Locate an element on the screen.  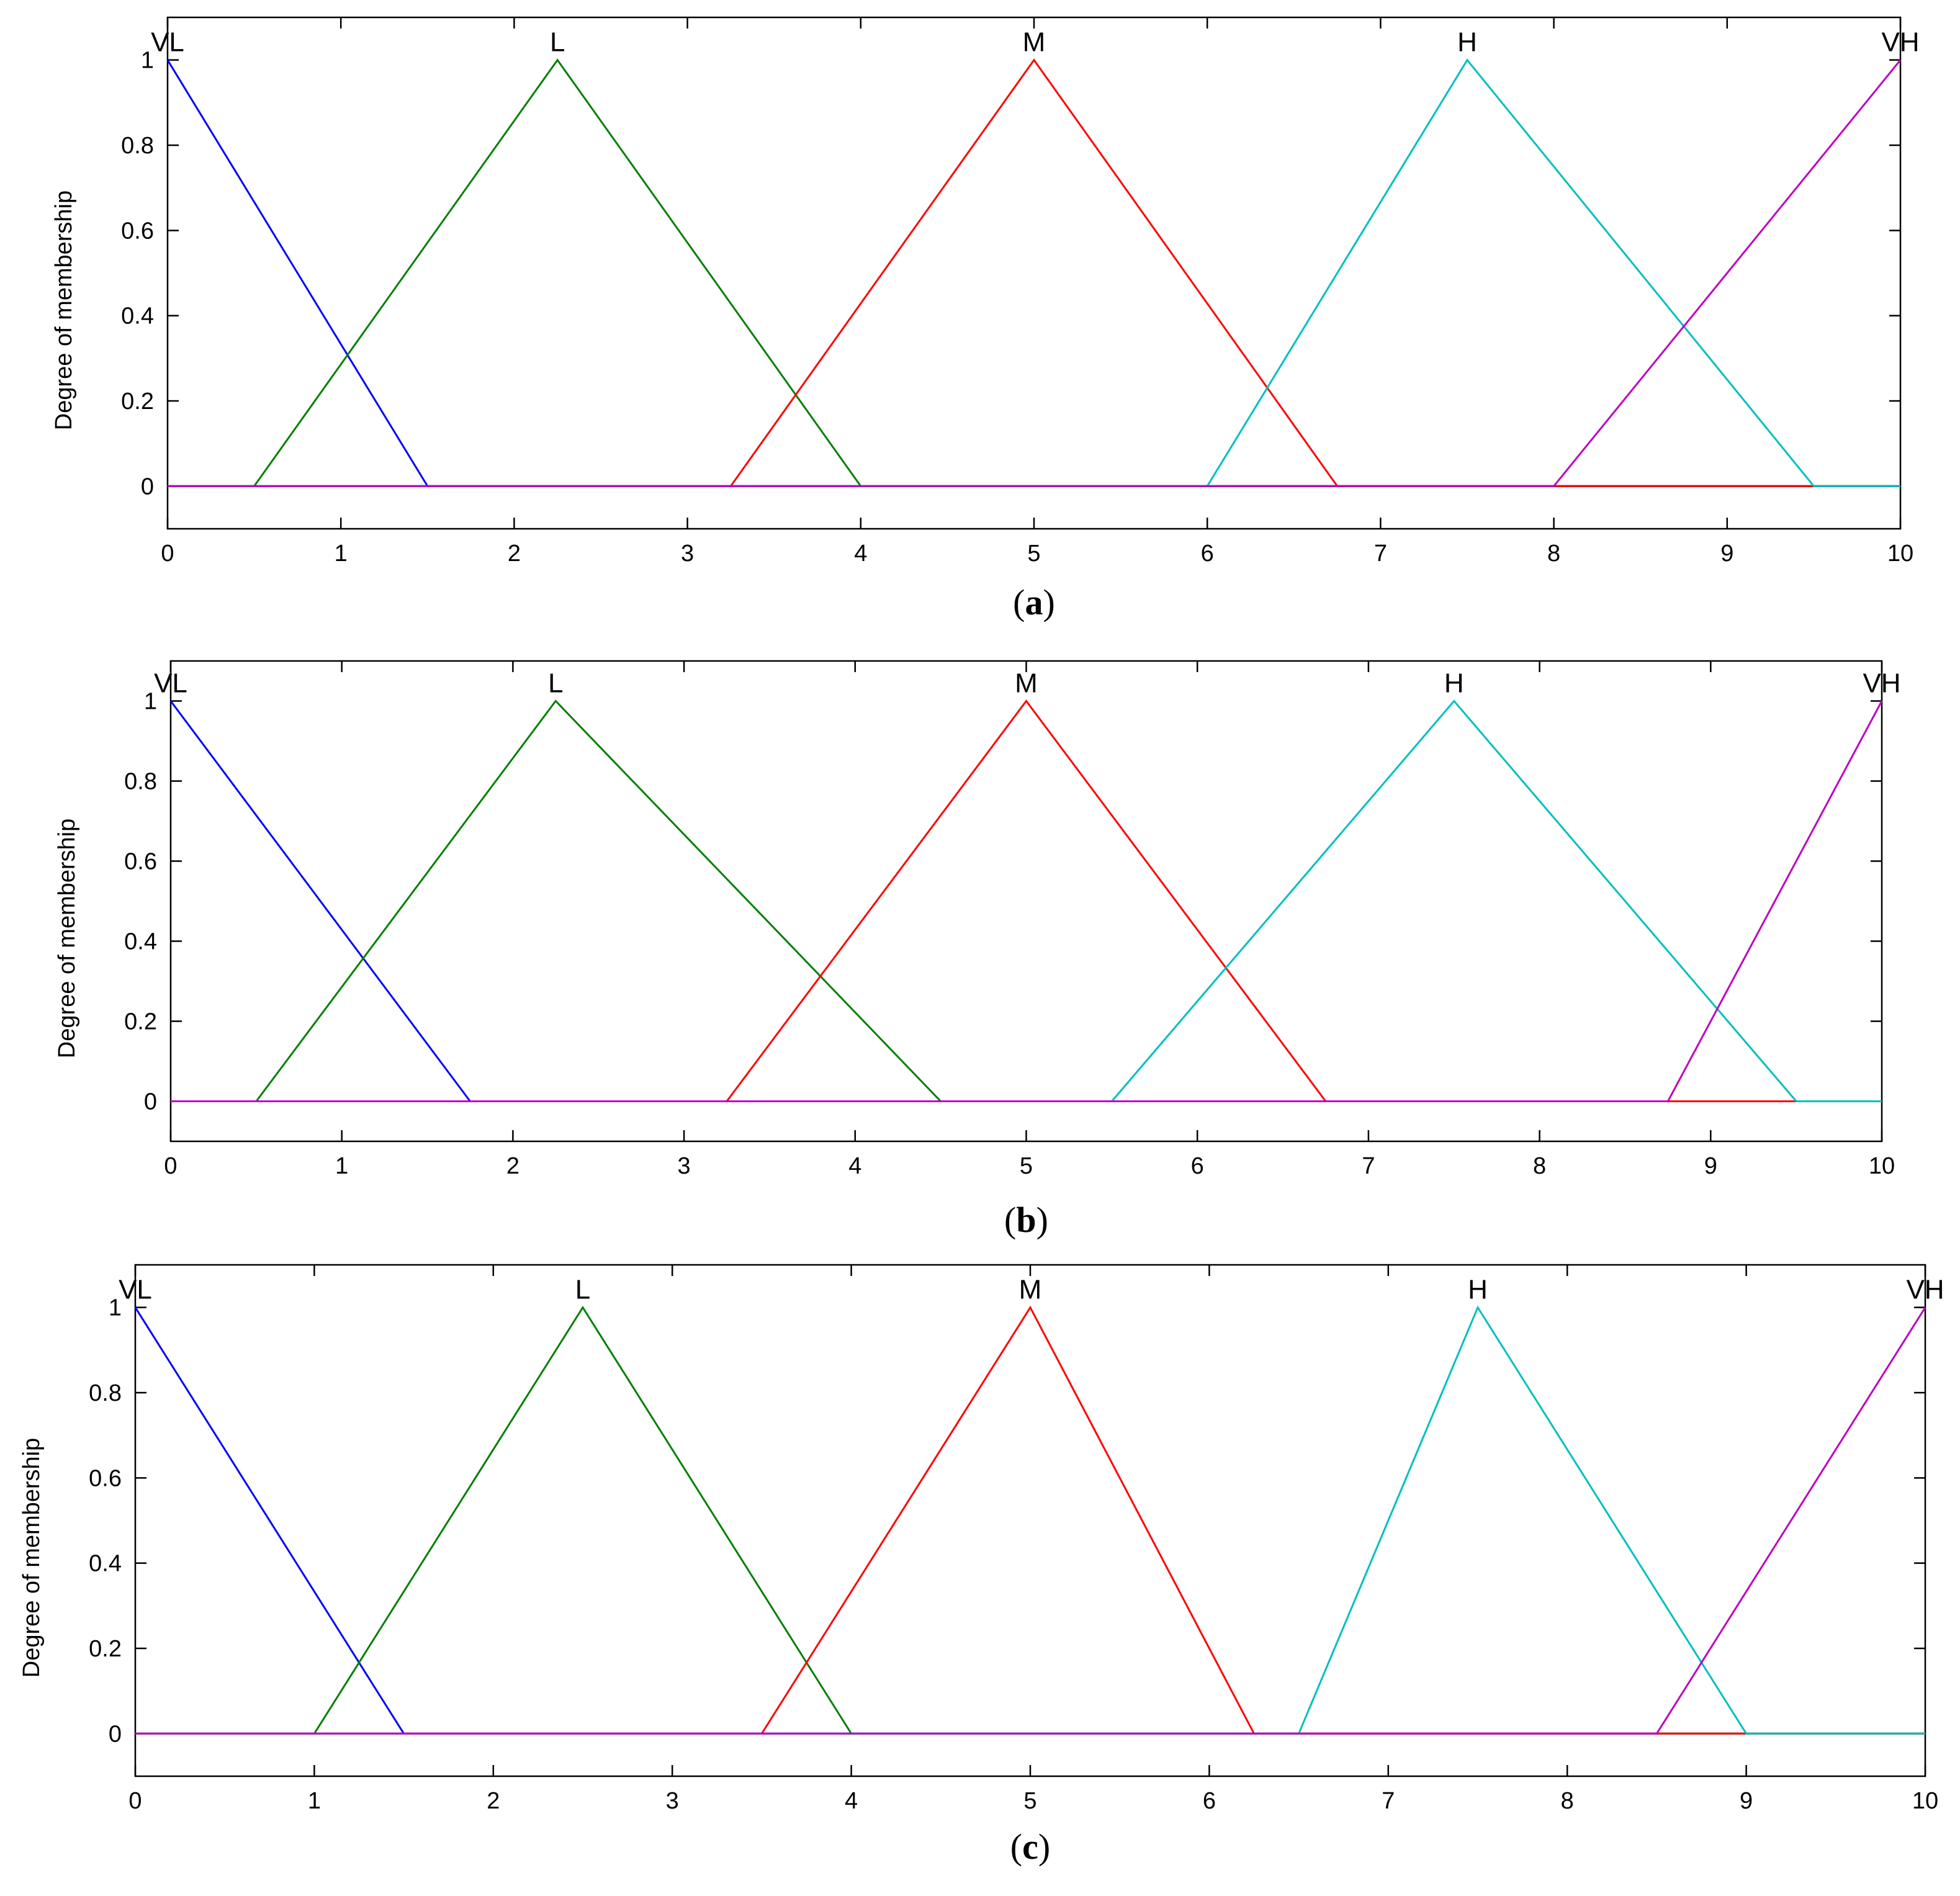
panel-caption: (b) is located at coordinates (1026, 1220).